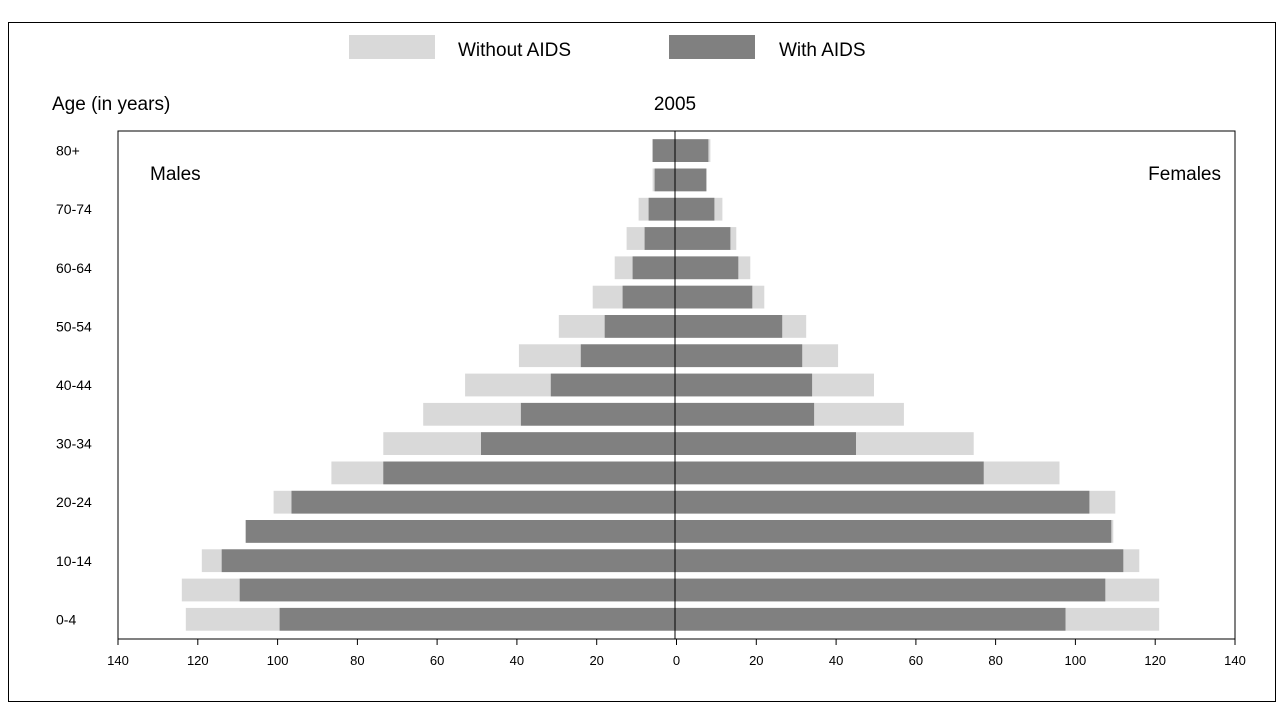 Image resolution: width=1282 pixels, height=702 pixels. I want to click on y-tick-label: 0-4, so click(66, 619).